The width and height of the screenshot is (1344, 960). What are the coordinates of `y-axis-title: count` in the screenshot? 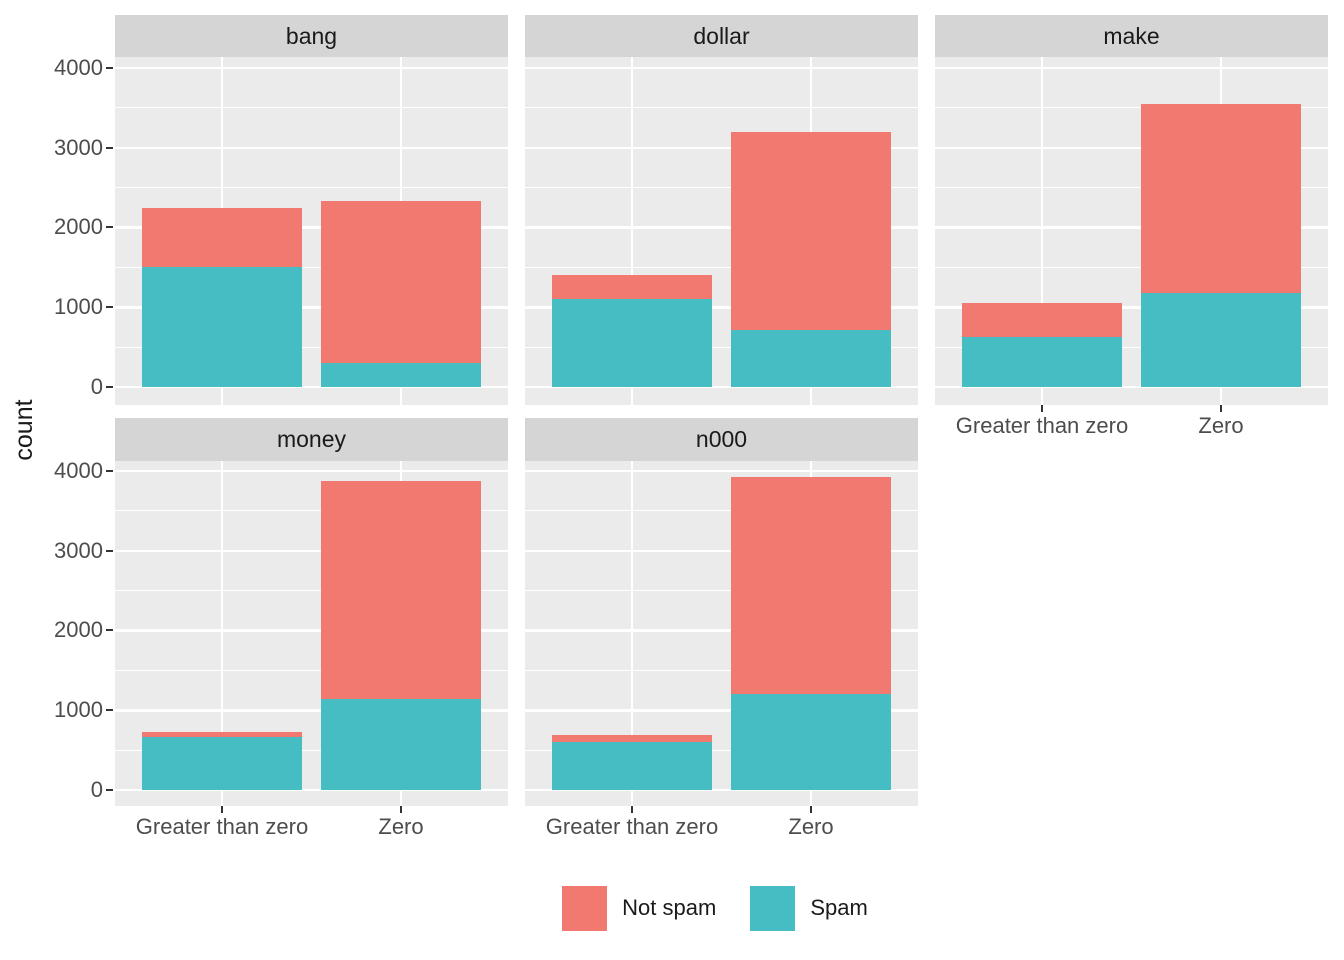 It's located at (24, 430).